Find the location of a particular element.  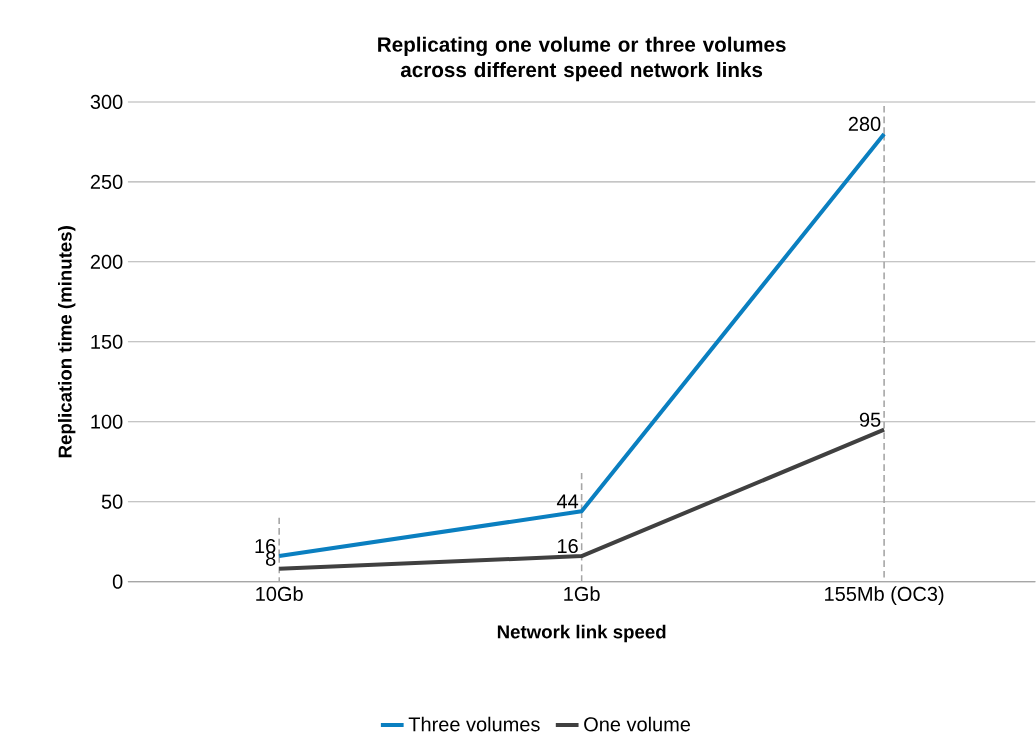

x-axis-title: Network link speed is located at coordinates (581, 633).